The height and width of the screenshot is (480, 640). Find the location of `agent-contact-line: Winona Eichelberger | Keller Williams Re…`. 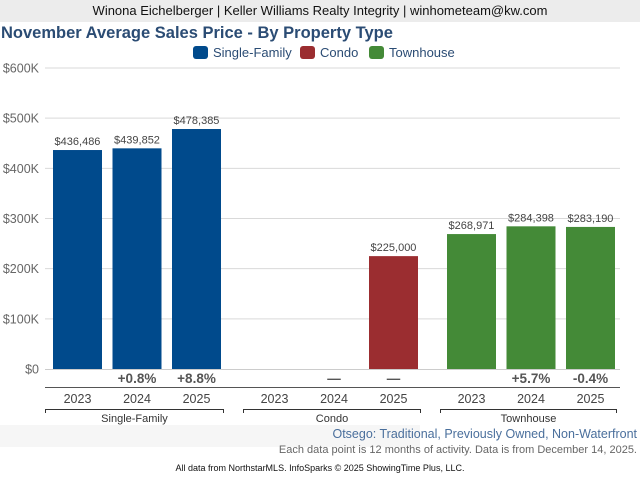

agent-contact-line: Winona Eichelberger | Keller Williams Re… is located at coordinates (320, 10).